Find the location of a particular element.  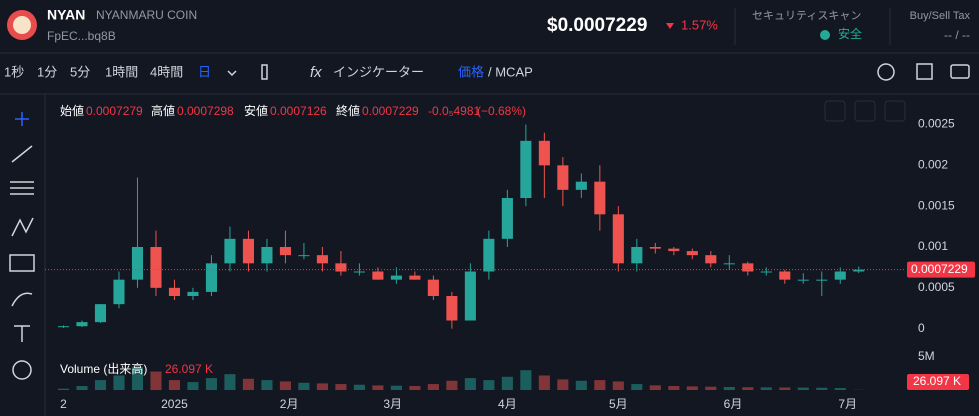

price-toggle: 価格 is located at coordinates (471, 71).